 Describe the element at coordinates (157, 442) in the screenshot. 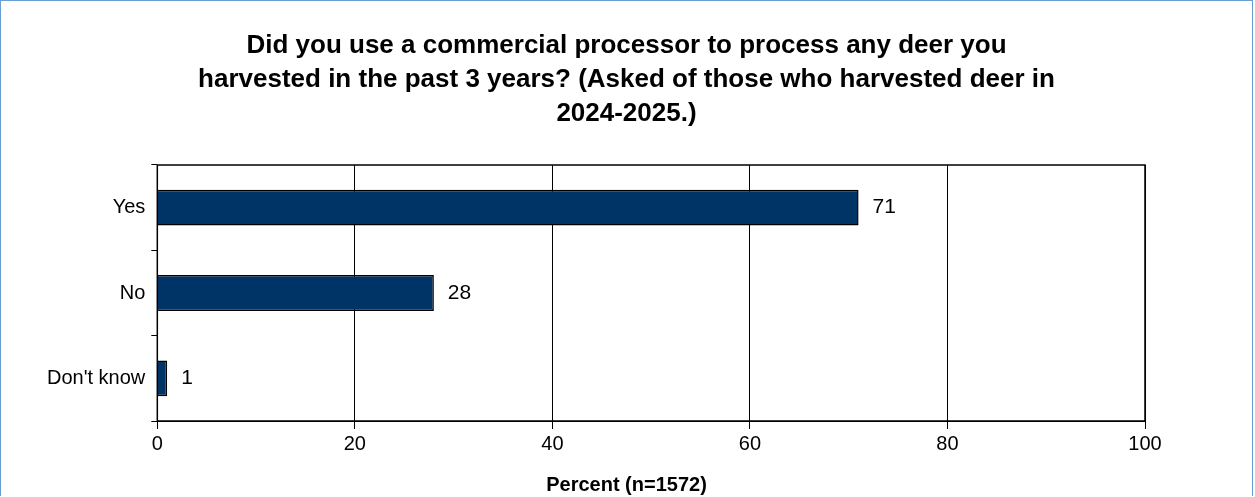

I see `x-tick-label: 0` at that location.